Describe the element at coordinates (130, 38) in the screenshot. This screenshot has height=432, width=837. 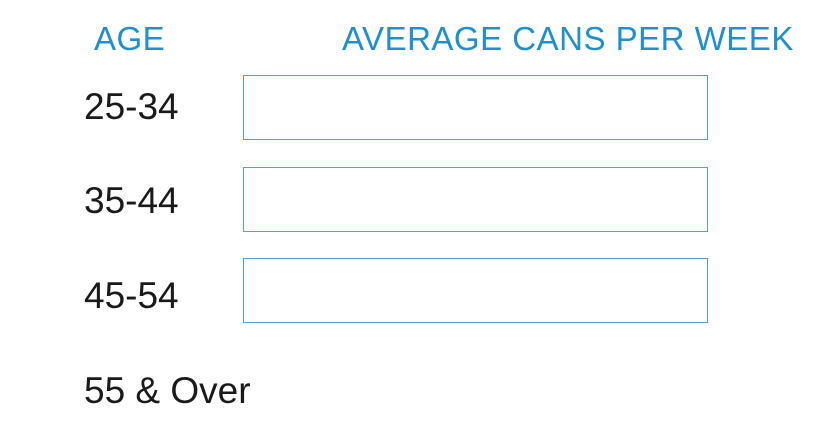
I see `age-column-header: AGE` at that location.